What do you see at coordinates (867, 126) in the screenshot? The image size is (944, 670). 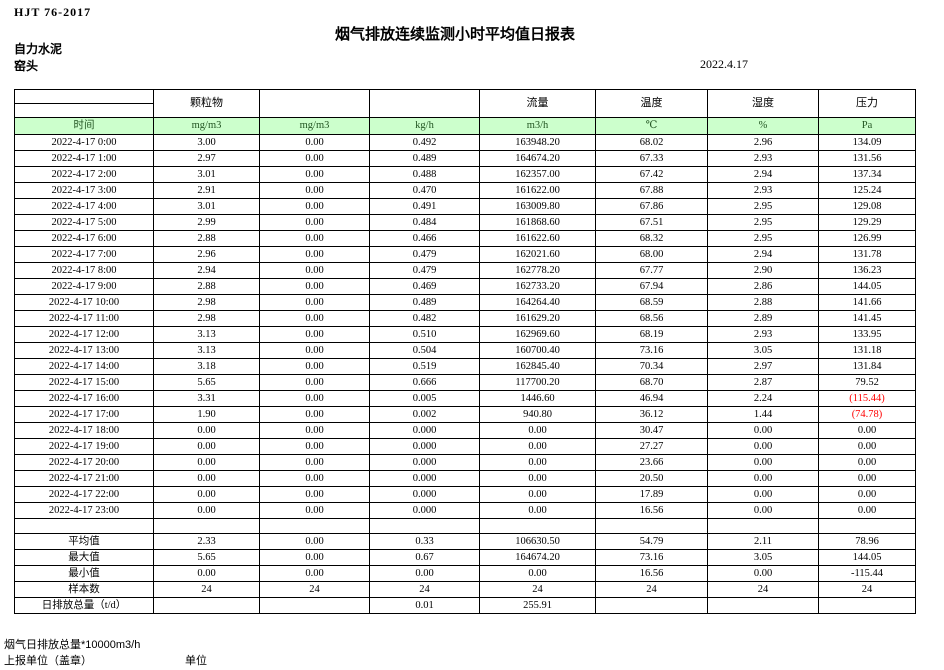 I see `unit-cell-pa: Pa` at bounding box center [867, 126].